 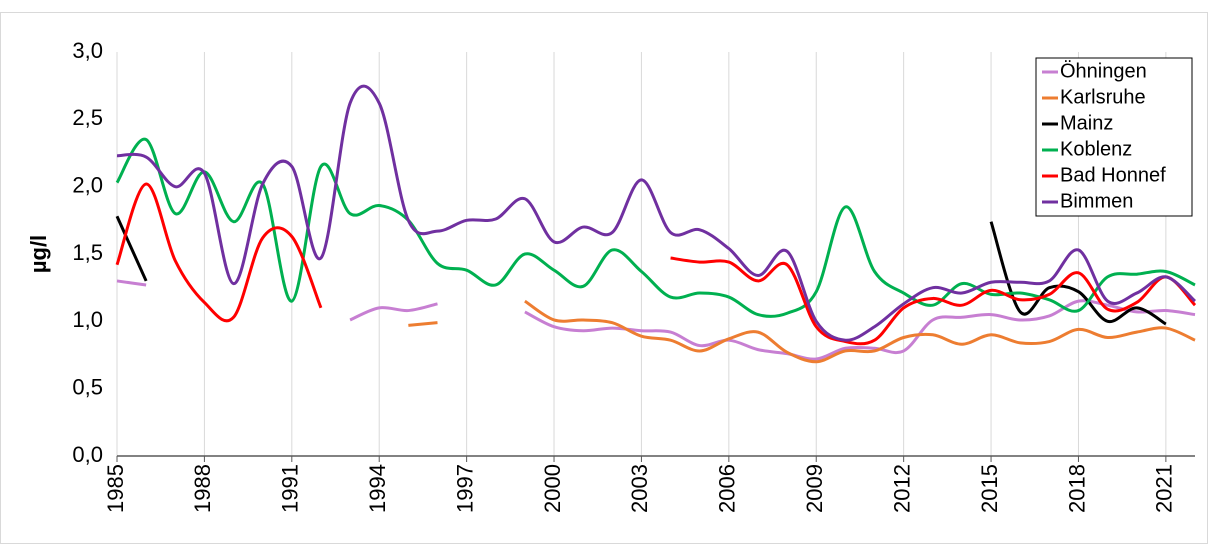 What do you see at coordinates (290, 488) in the screenshot?
I see `x-tick-label: 1991` at bounding box center [290, 488].